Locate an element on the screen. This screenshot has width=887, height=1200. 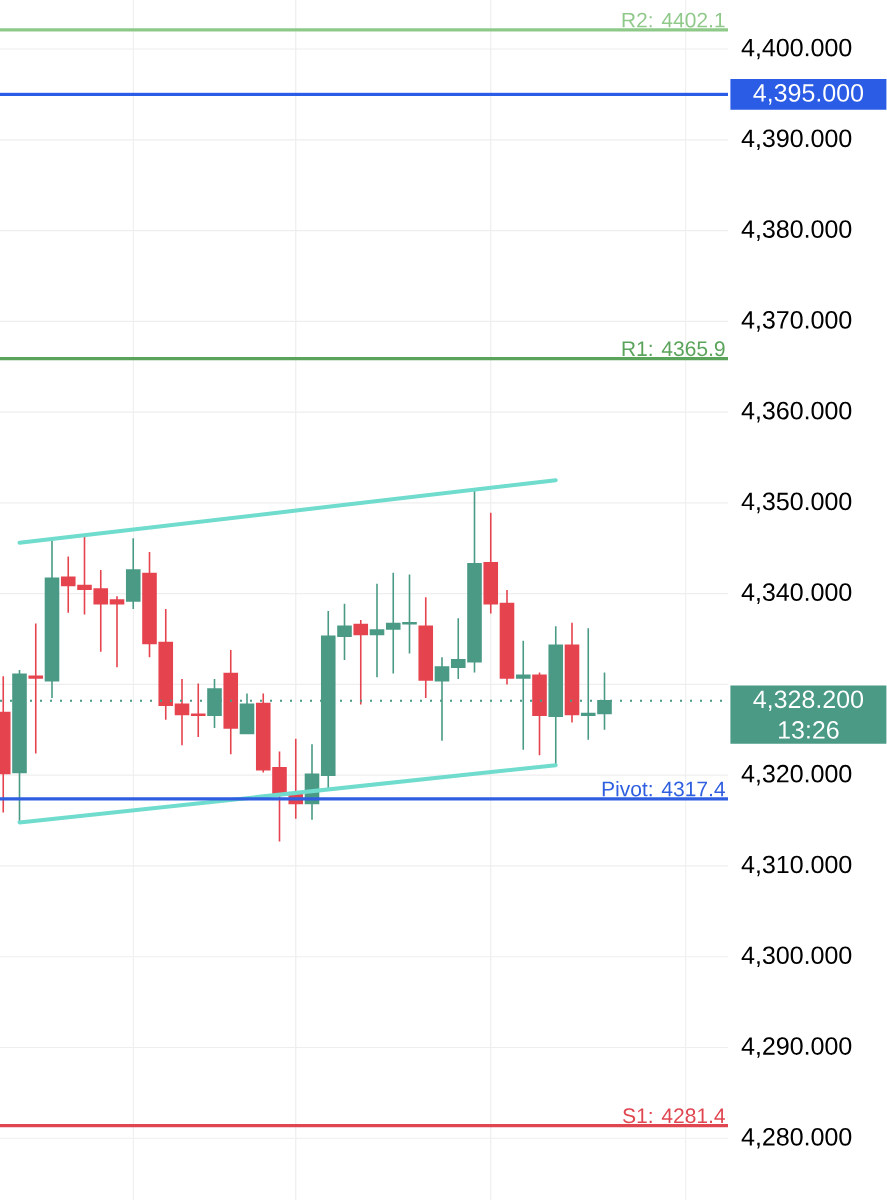
ref-line-label: R1: 4365.9 is located at coordinates (673, 349).